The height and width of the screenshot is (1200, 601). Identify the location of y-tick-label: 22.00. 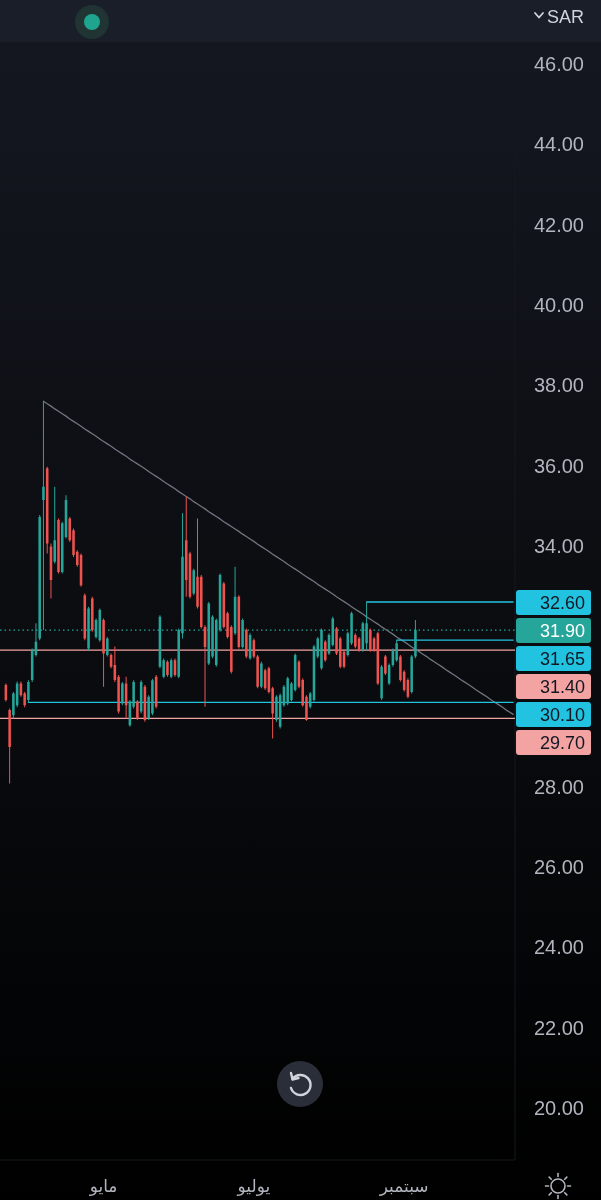
(558, 1027).